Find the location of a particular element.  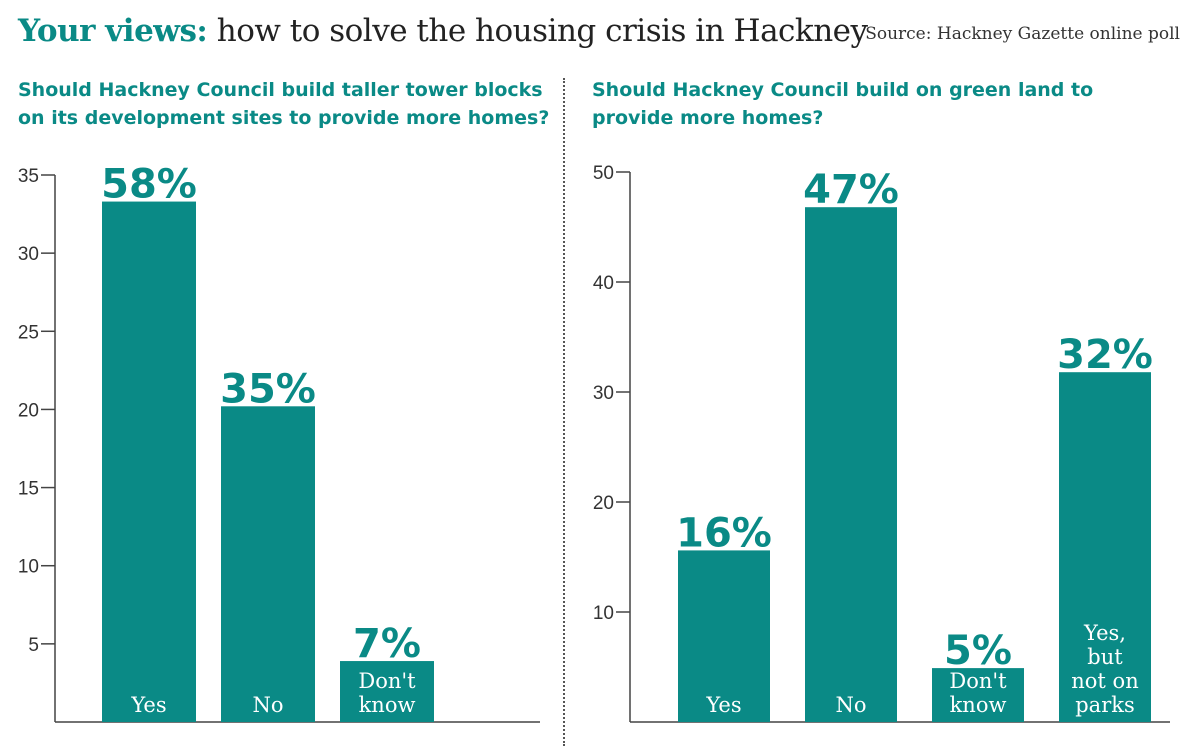

chart-1-tick-label: 25 is located at coordinates (28, 332).